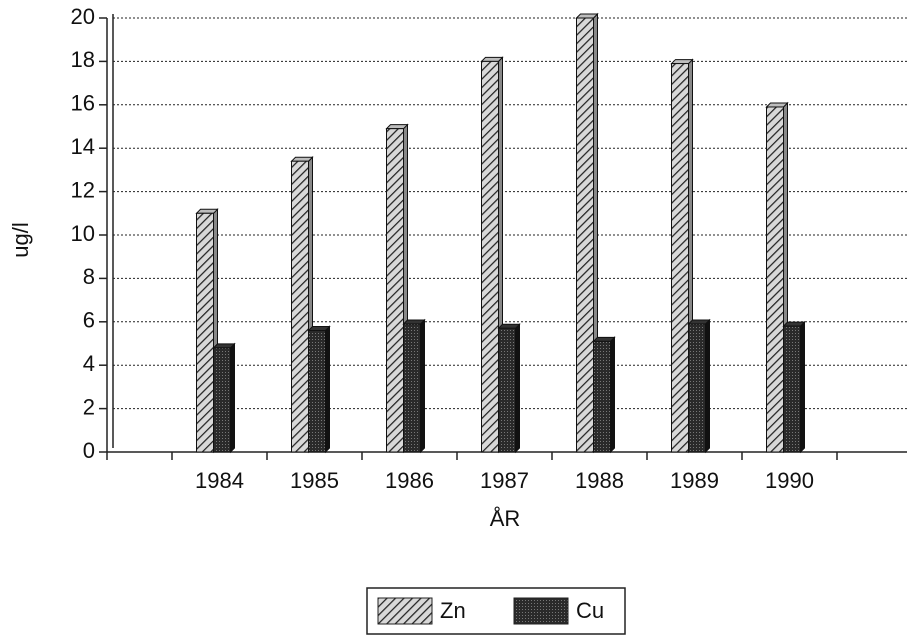 Image resolution: width=907 pixels, height=642 pixels. I want to click on x-axis-label: ÅR, so click(505, 518).